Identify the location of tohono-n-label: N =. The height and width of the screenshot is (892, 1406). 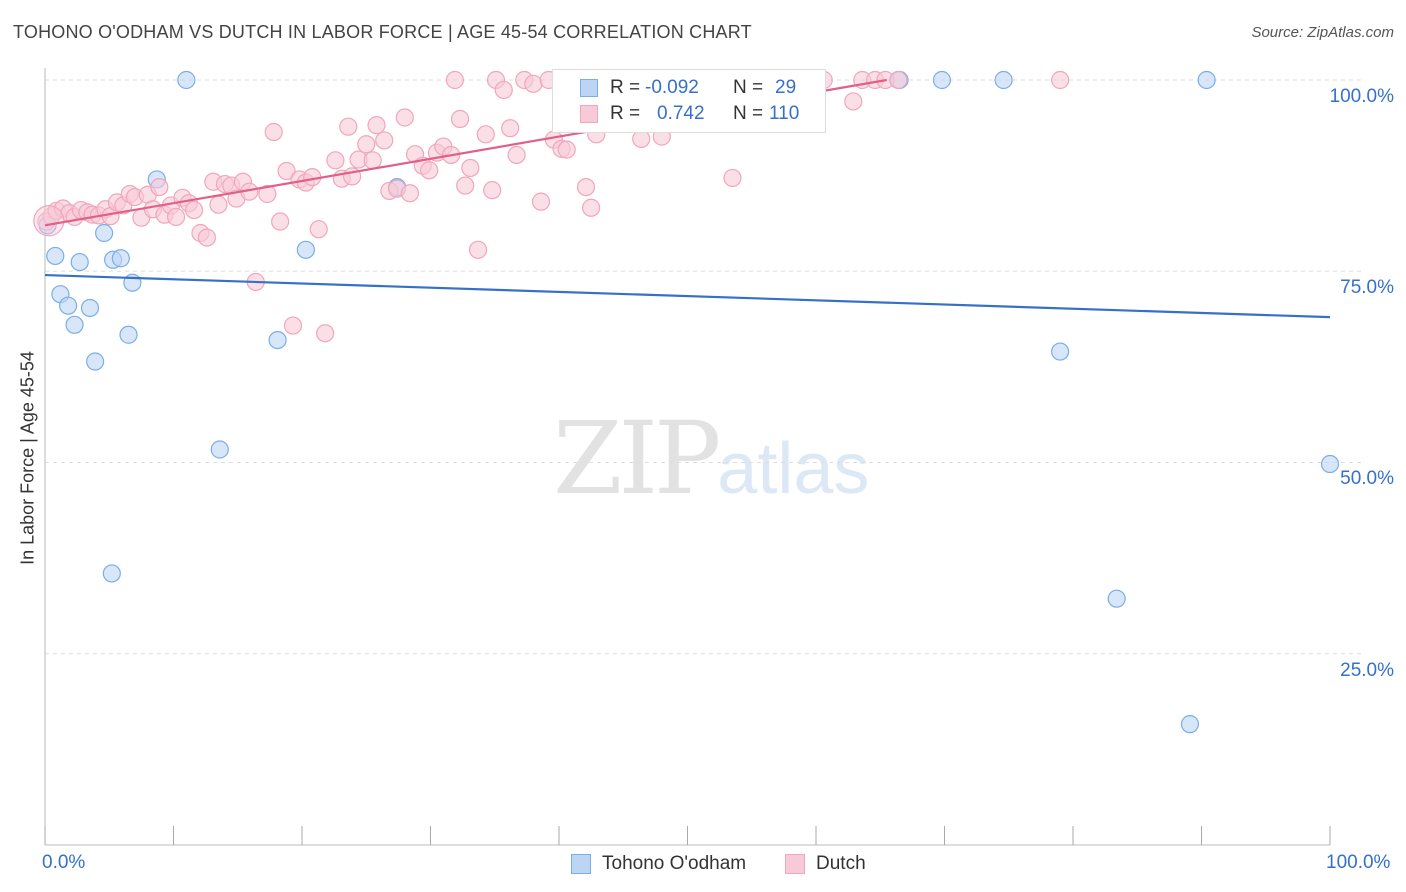
(748, 87).